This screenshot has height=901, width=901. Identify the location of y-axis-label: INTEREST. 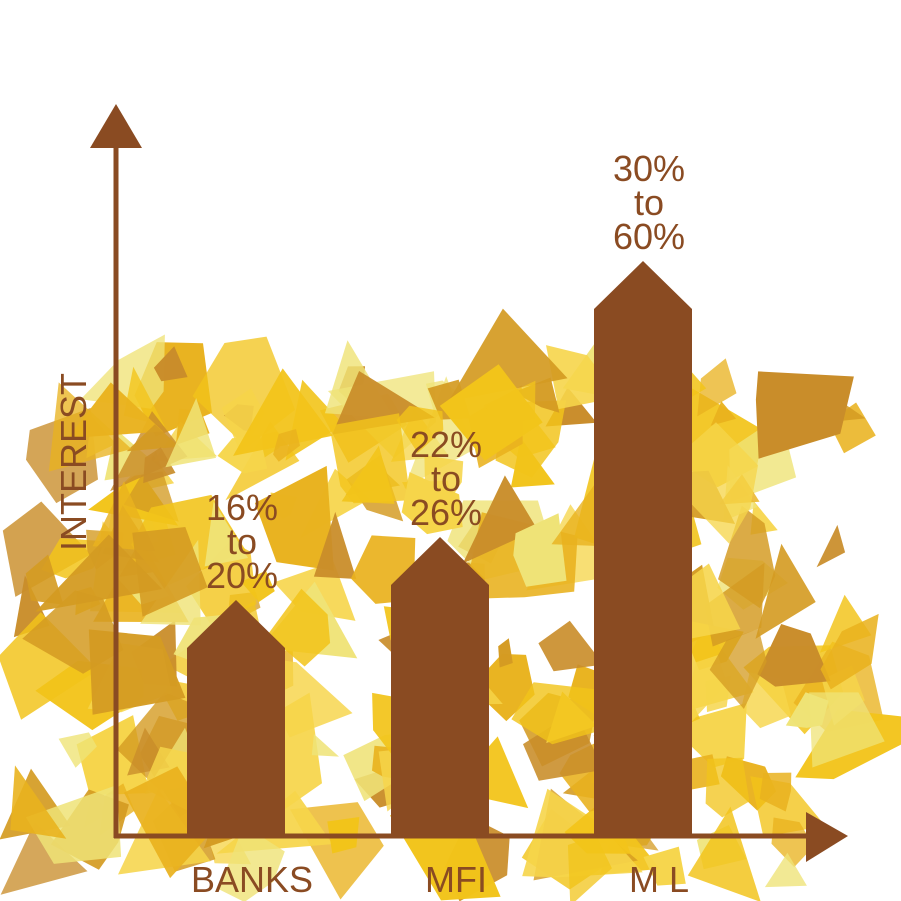
(73, 462).